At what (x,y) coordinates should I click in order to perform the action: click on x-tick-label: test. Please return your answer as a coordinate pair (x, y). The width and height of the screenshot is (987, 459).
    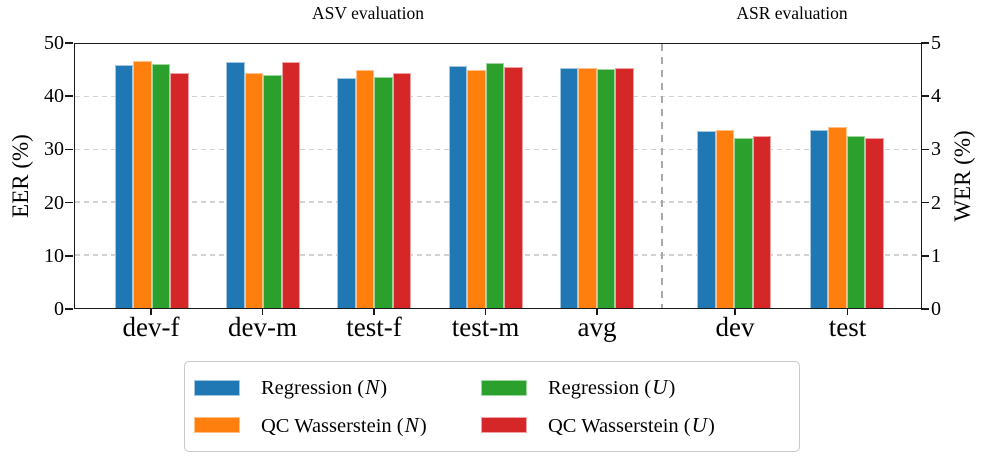
    Looking at the image, I should click on (847, 327).